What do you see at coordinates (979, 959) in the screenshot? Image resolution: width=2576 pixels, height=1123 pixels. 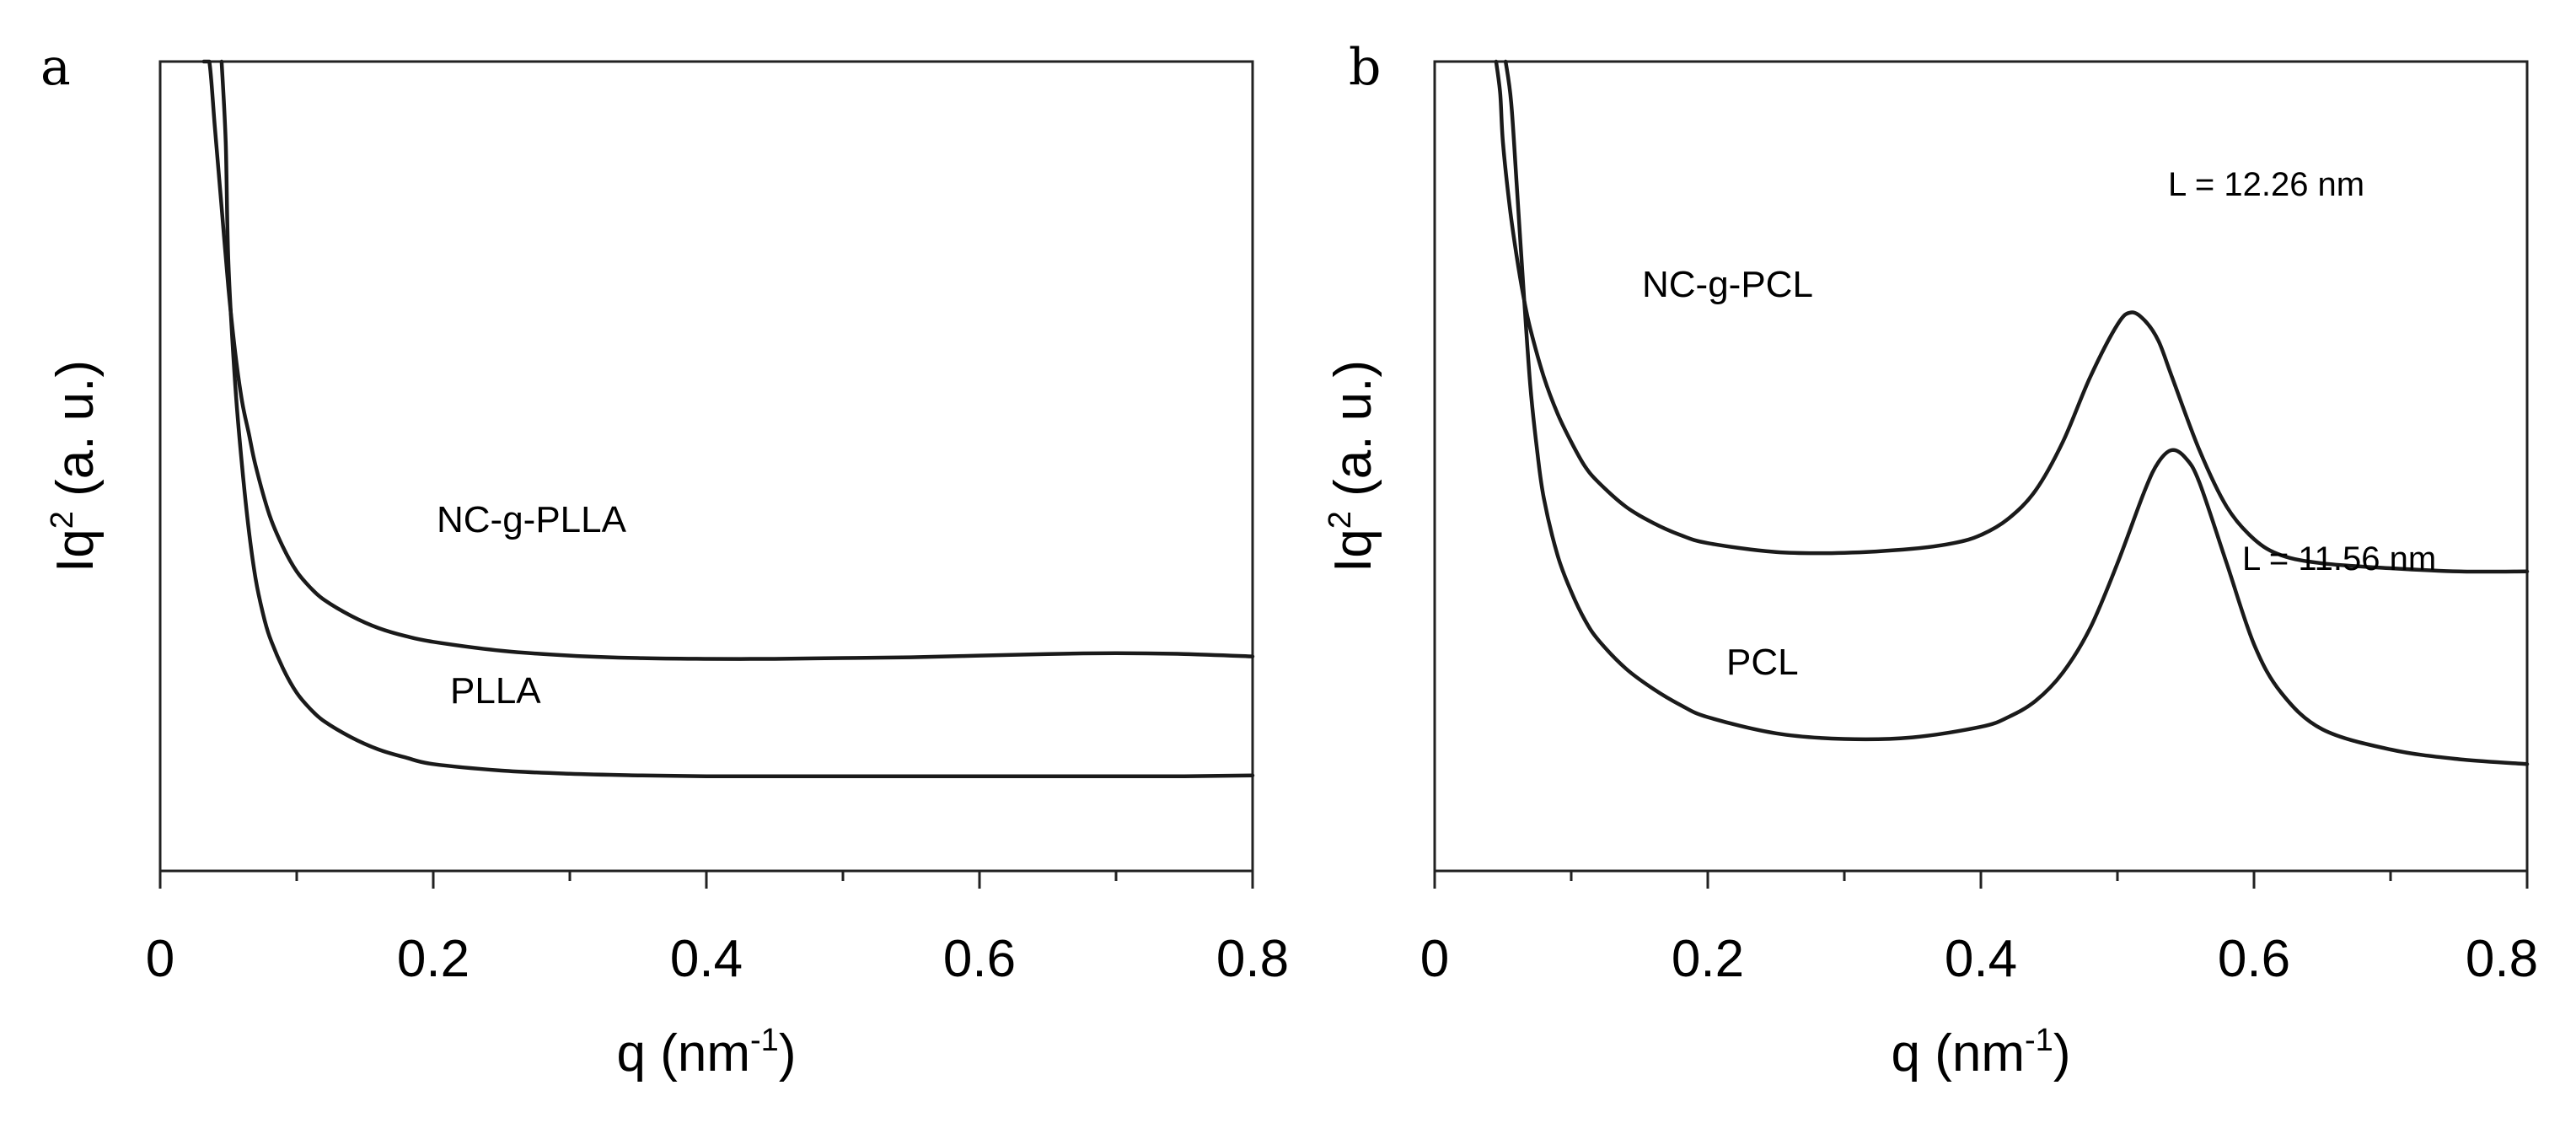 I see `panel-a-x-tick-label-3: 0.6` at bounding box center [979, 959].